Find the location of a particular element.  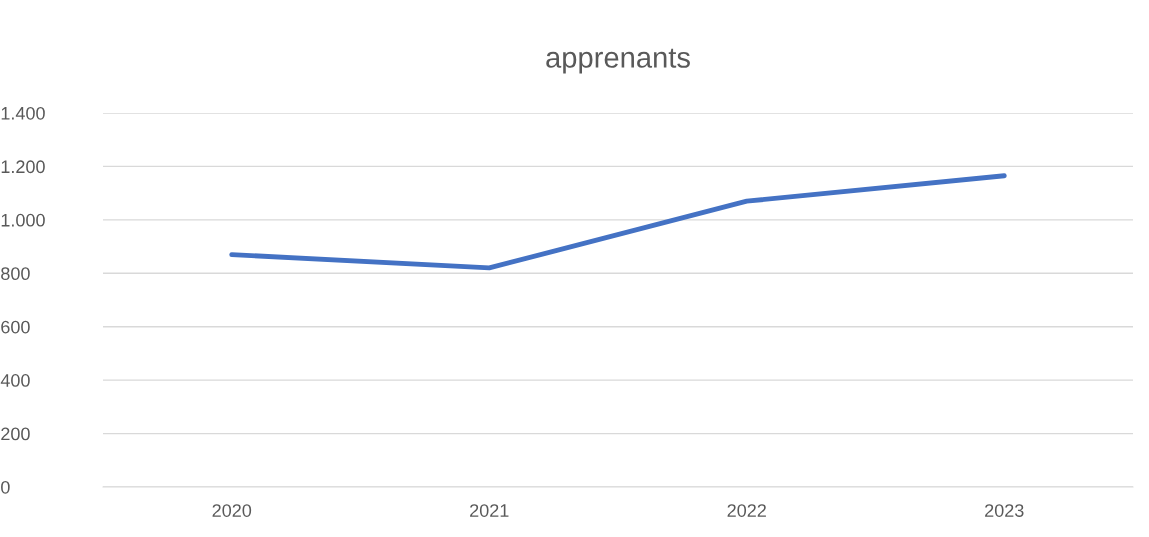

chart-title: apprenants is located at coordinates (618, 61).